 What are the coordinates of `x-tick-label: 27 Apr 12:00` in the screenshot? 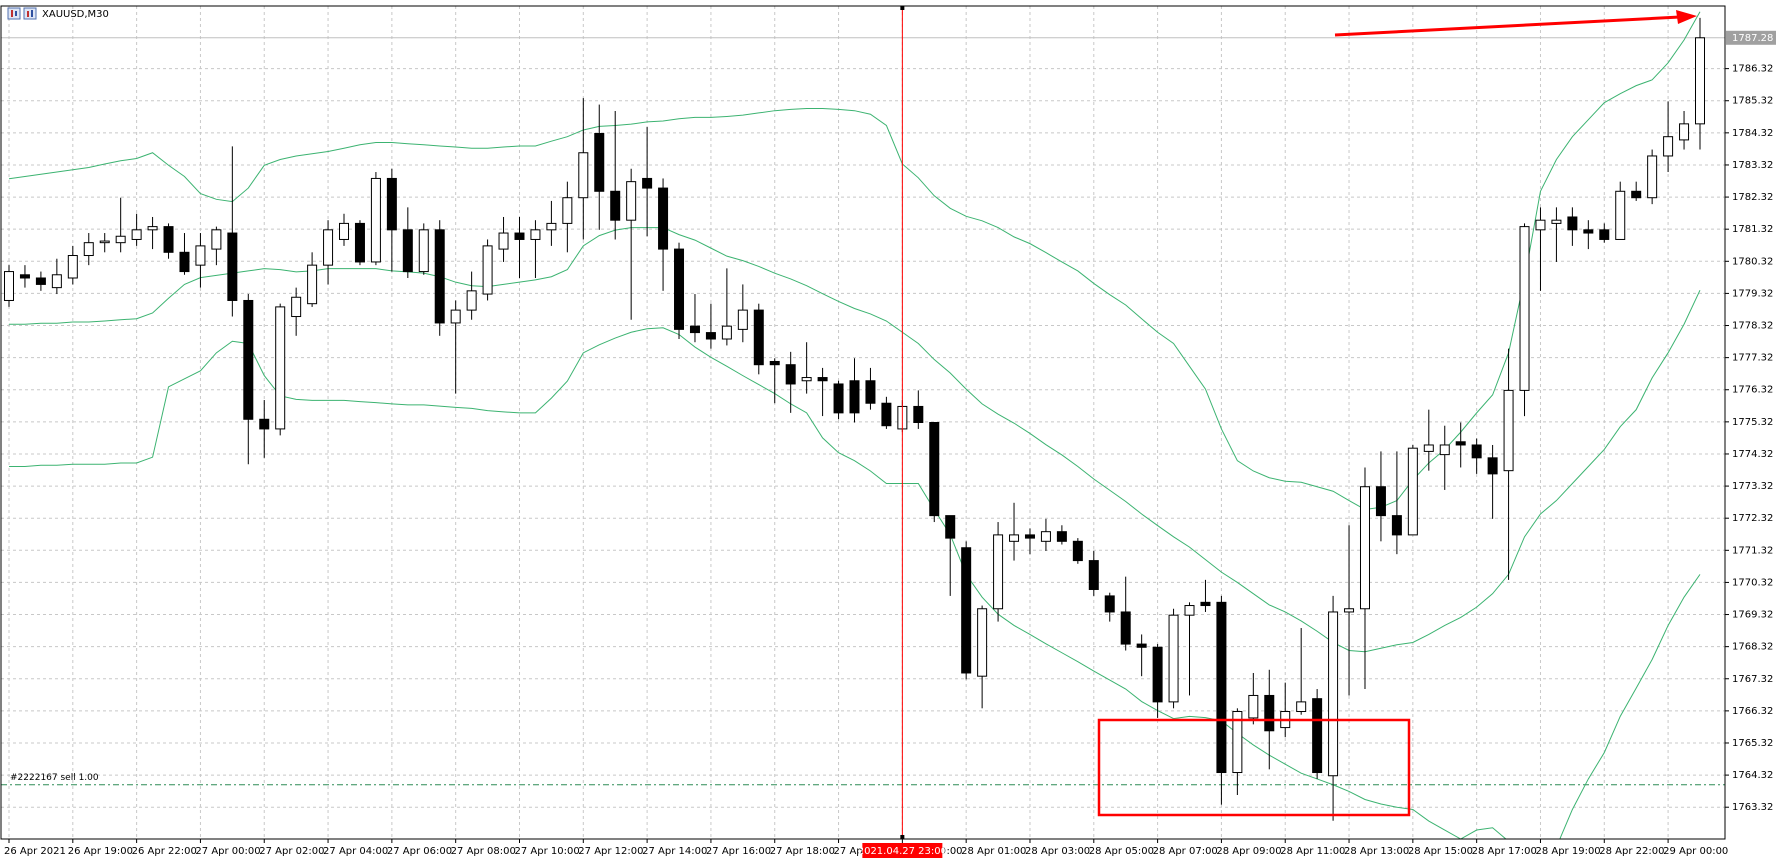 It's located at (610, 851).